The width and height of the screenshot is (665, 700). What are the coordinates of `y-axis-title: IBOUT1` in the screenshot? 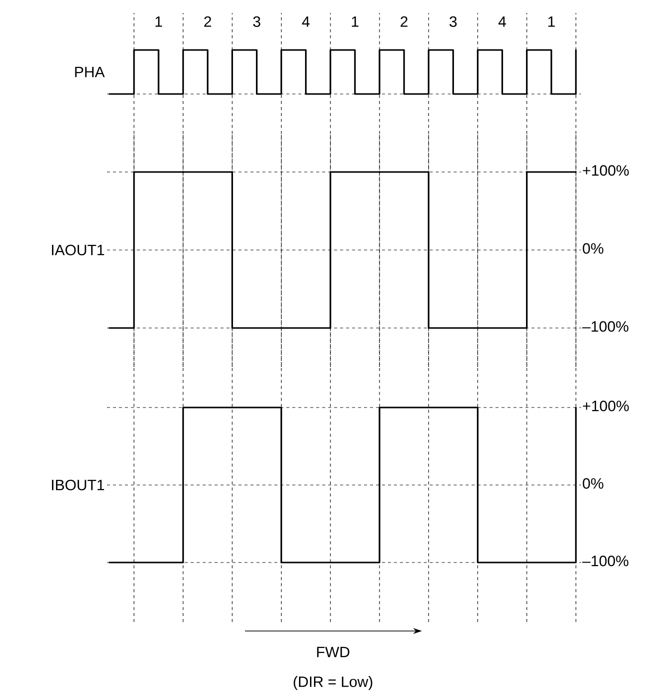 It's located at (78, 485).